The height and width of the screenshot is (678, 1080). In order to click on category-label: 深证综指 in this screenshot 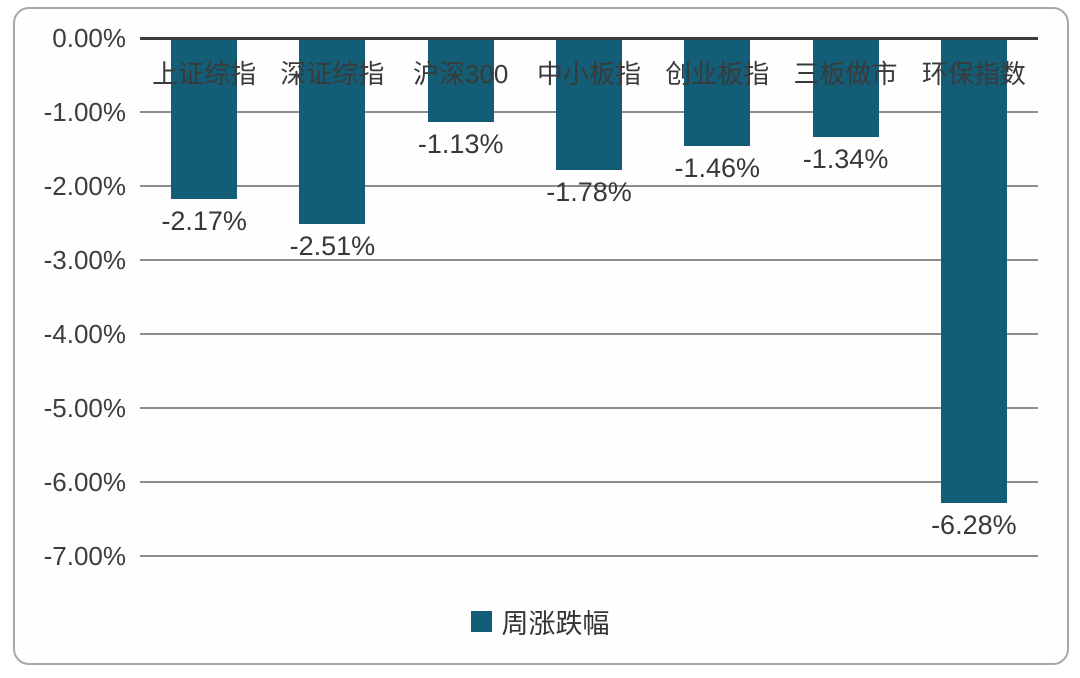, I will do `click(332, 74)`.